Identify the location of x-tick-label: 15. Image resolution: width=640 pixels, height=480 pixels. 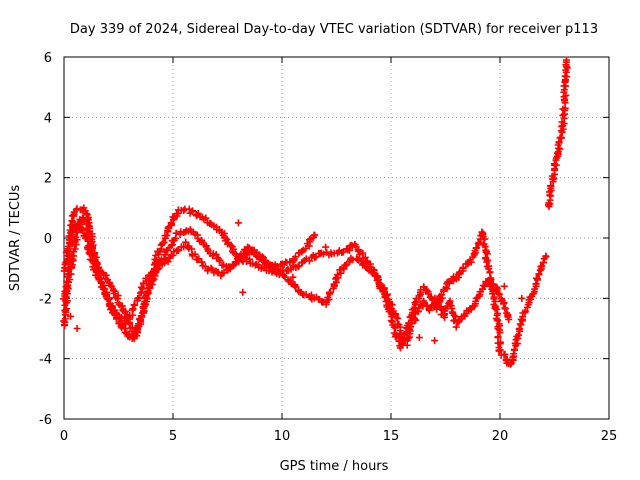
(391, 436).